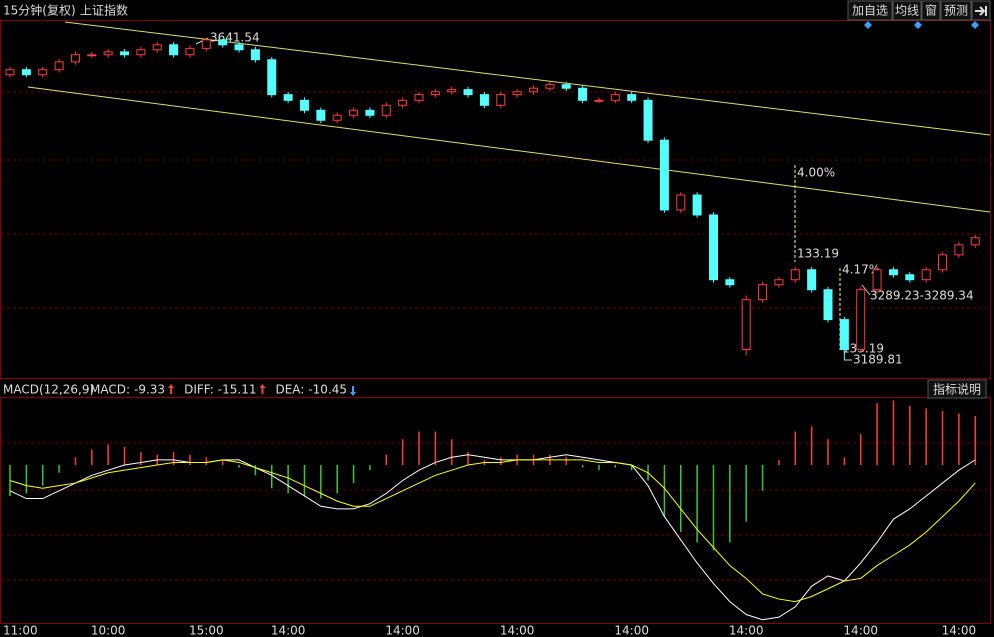 The image size is (994, 637). I want to click on button-label: 均线, so click(907, 11).